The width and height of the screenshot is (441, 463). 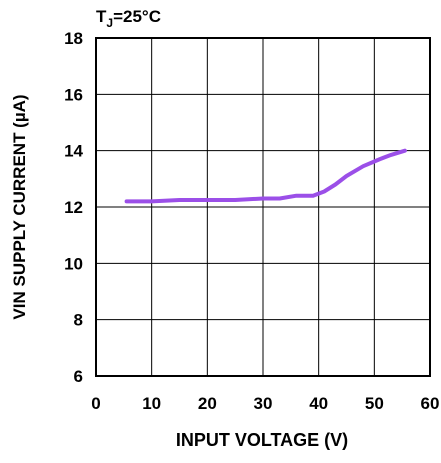 I want to click on x-tick-label: 50, so click(x=374, y=403).